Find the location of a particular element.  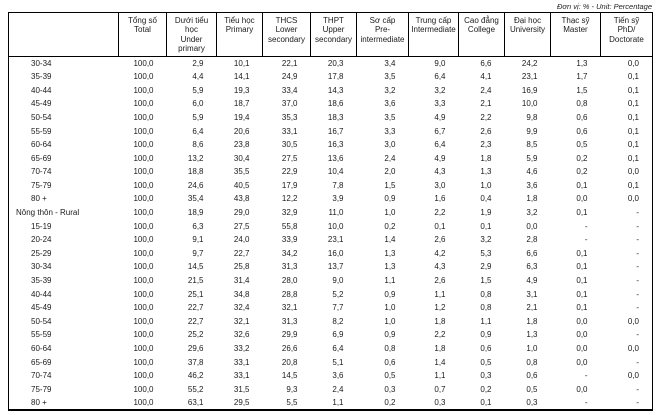

cell: 31,5 is located at coordinates (241, 389).